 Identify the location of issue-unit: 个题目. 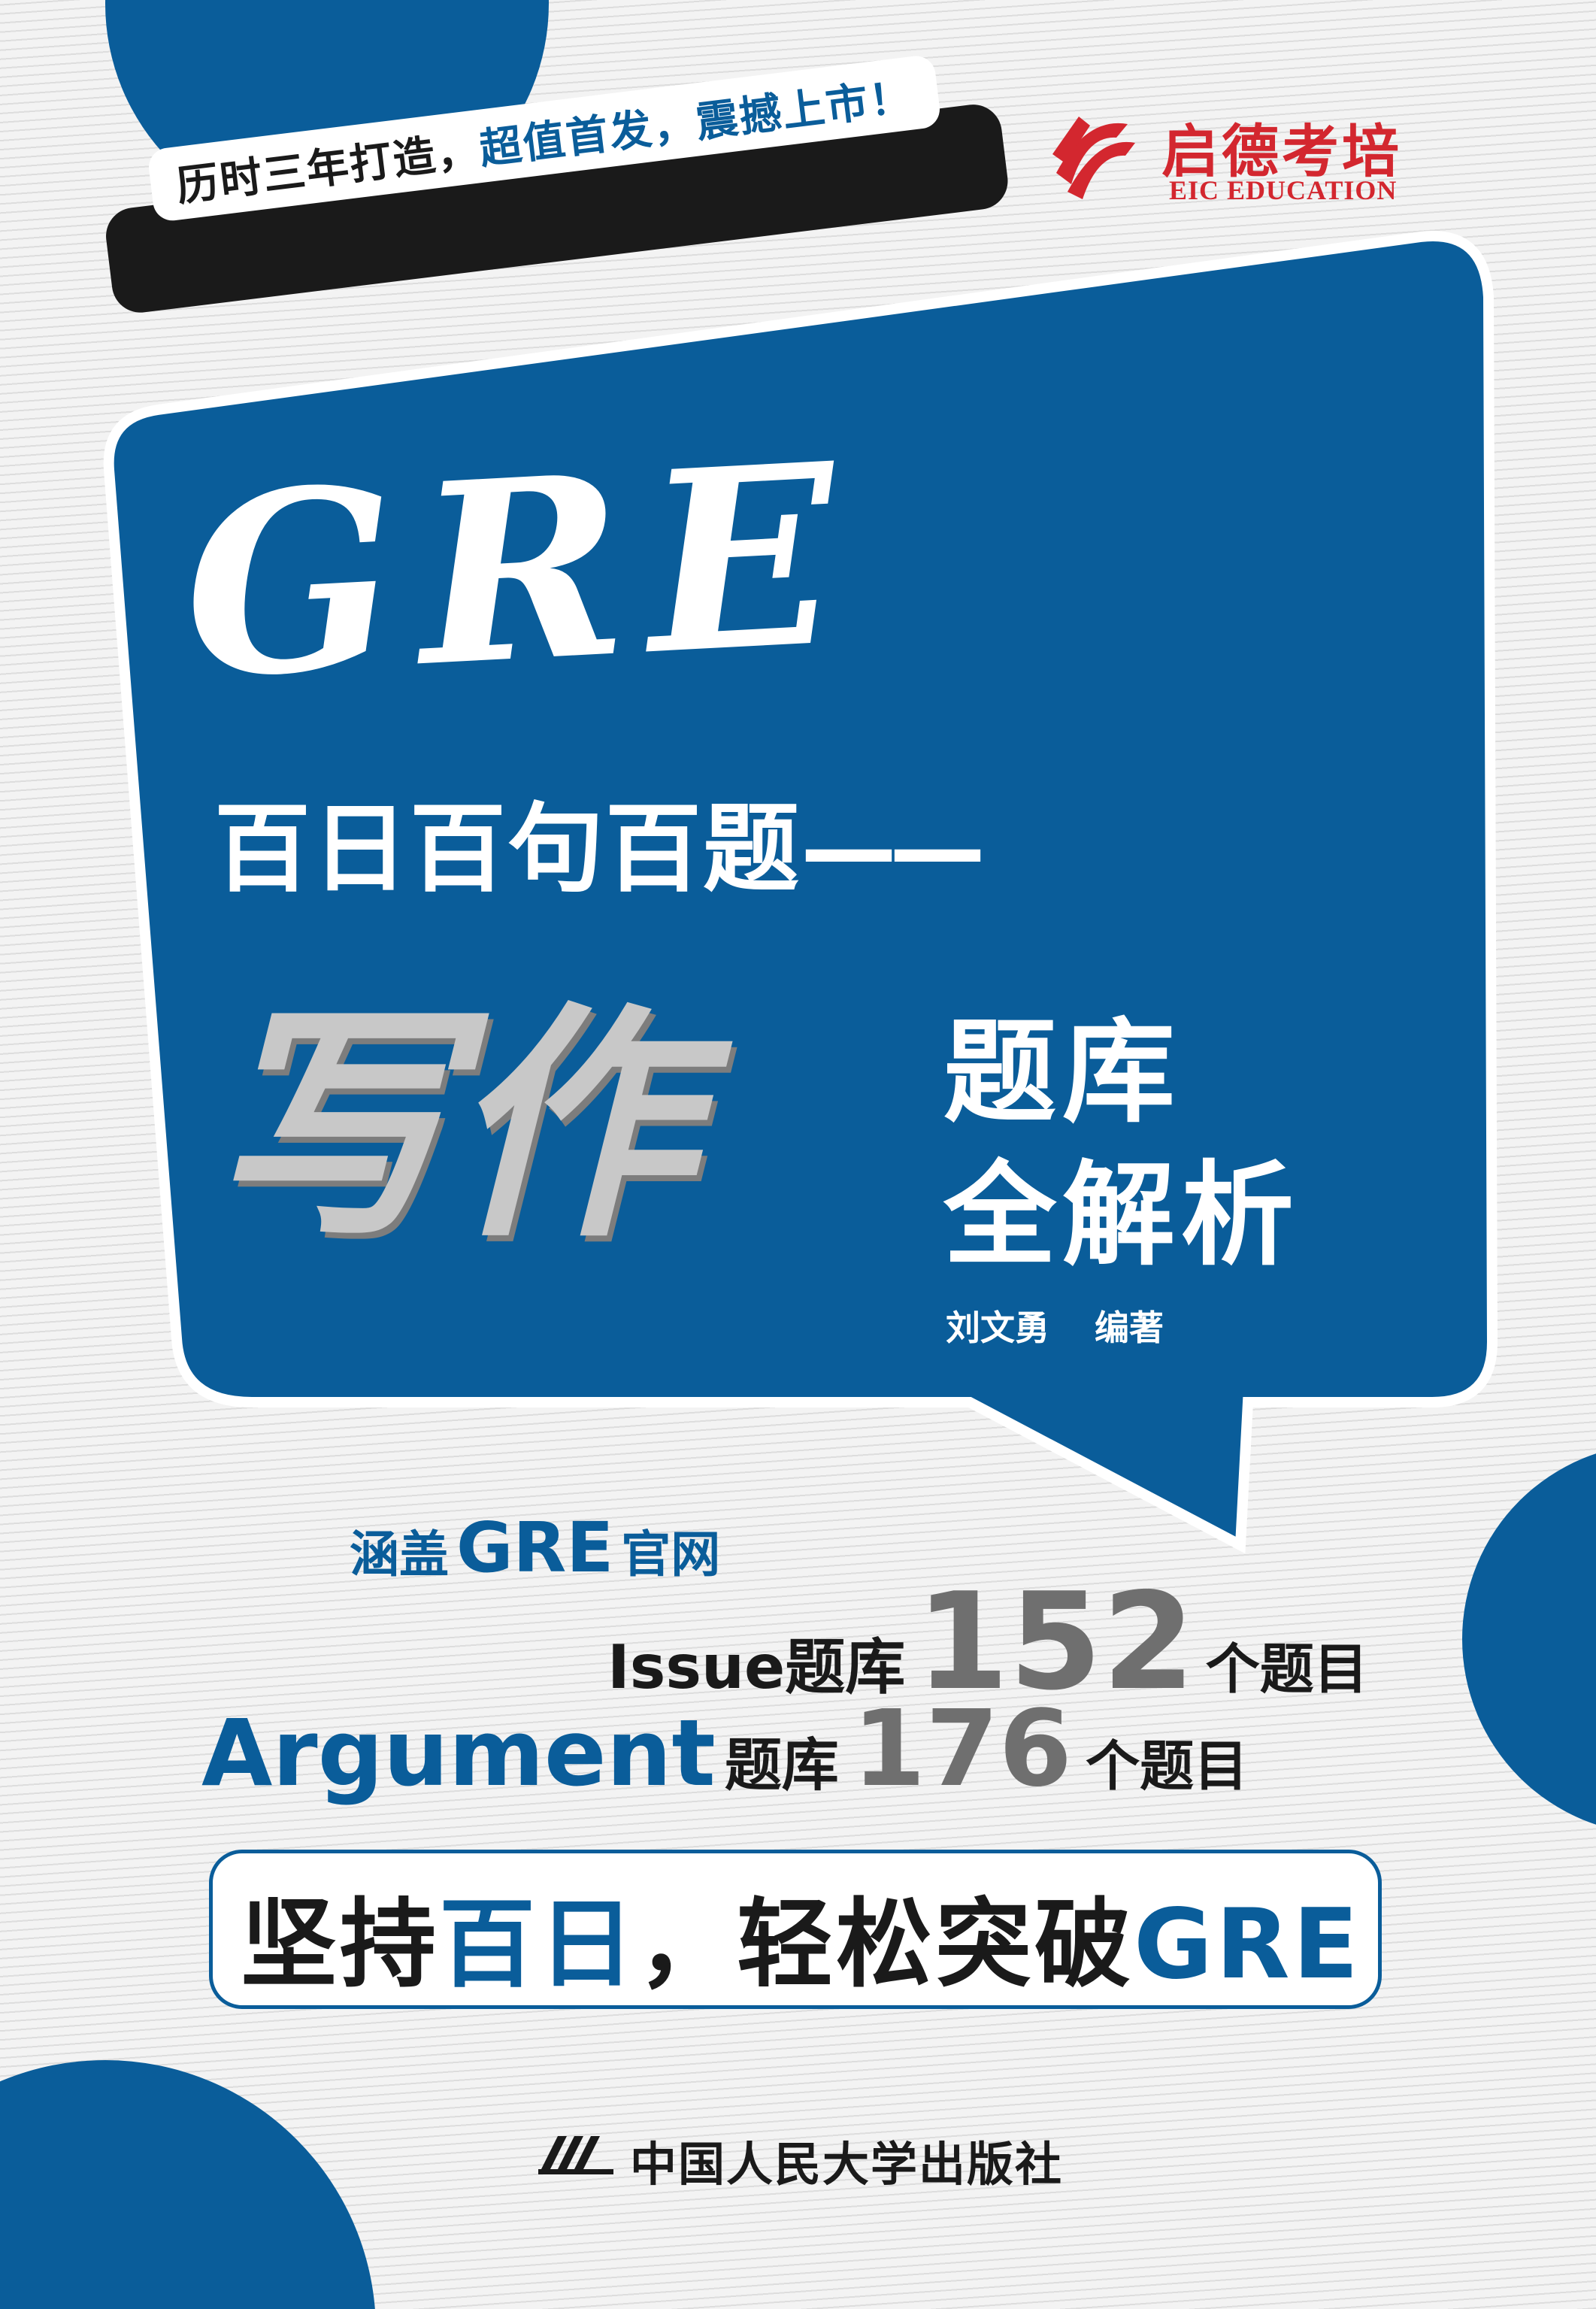
(1286, 1670).